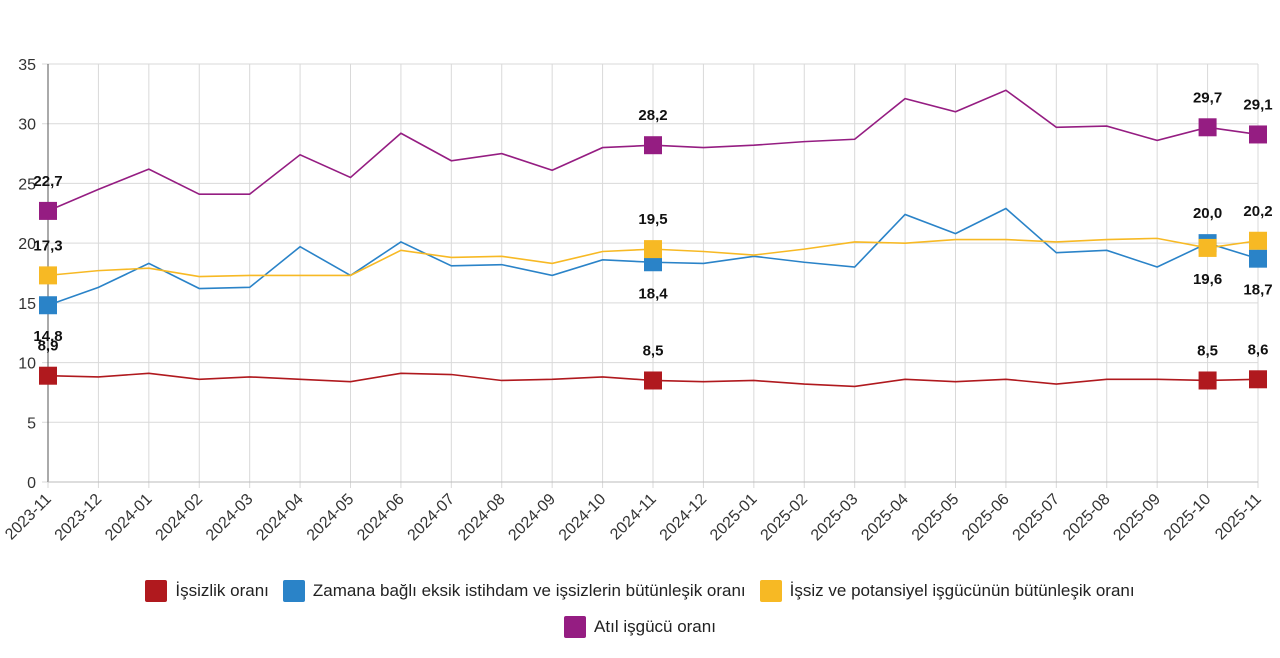  What do you see at coordinates (1087, 518) in the screenshot?
I see `x-tick-label: 2025-08` at bounding box center [1087, 518].